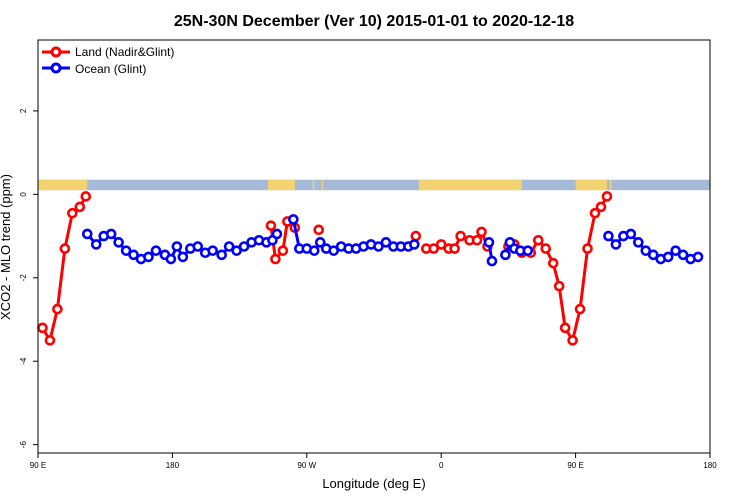  I want to click on land-series-line, so click(64, 268).